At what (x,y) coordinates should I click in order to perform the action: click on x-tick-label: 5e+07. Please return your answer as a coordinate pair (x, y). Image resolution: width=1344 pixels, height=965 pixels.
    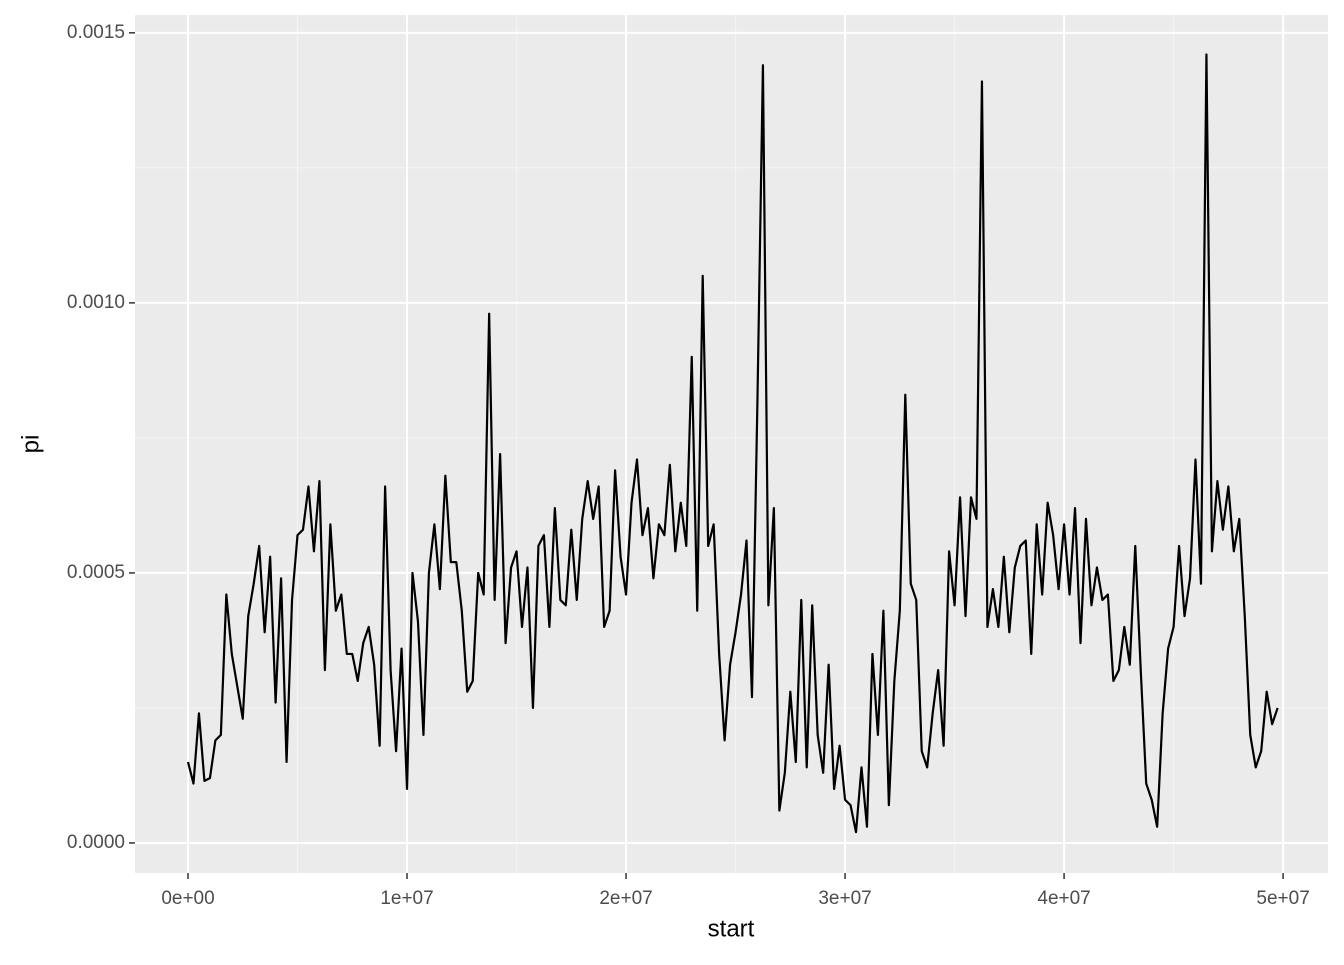
    Looking at the image, I should click on (1282, 898).